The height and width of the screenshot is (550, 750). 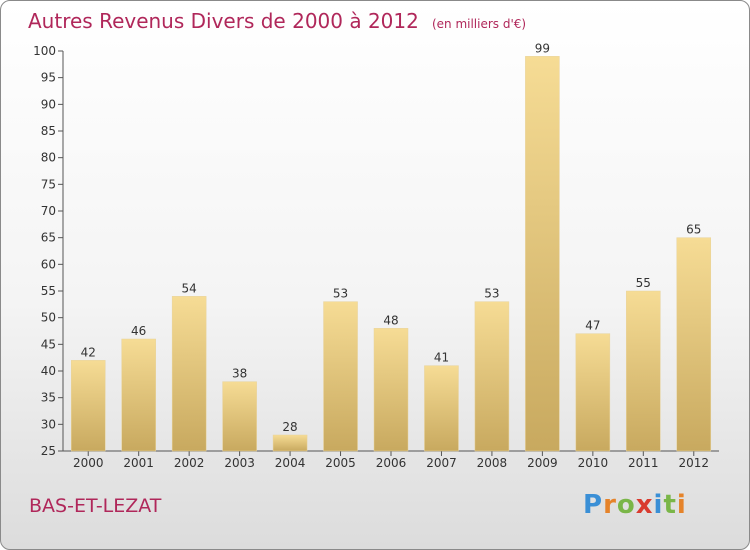 I want to click on logo-letter: P, so click(x=593, y=505).